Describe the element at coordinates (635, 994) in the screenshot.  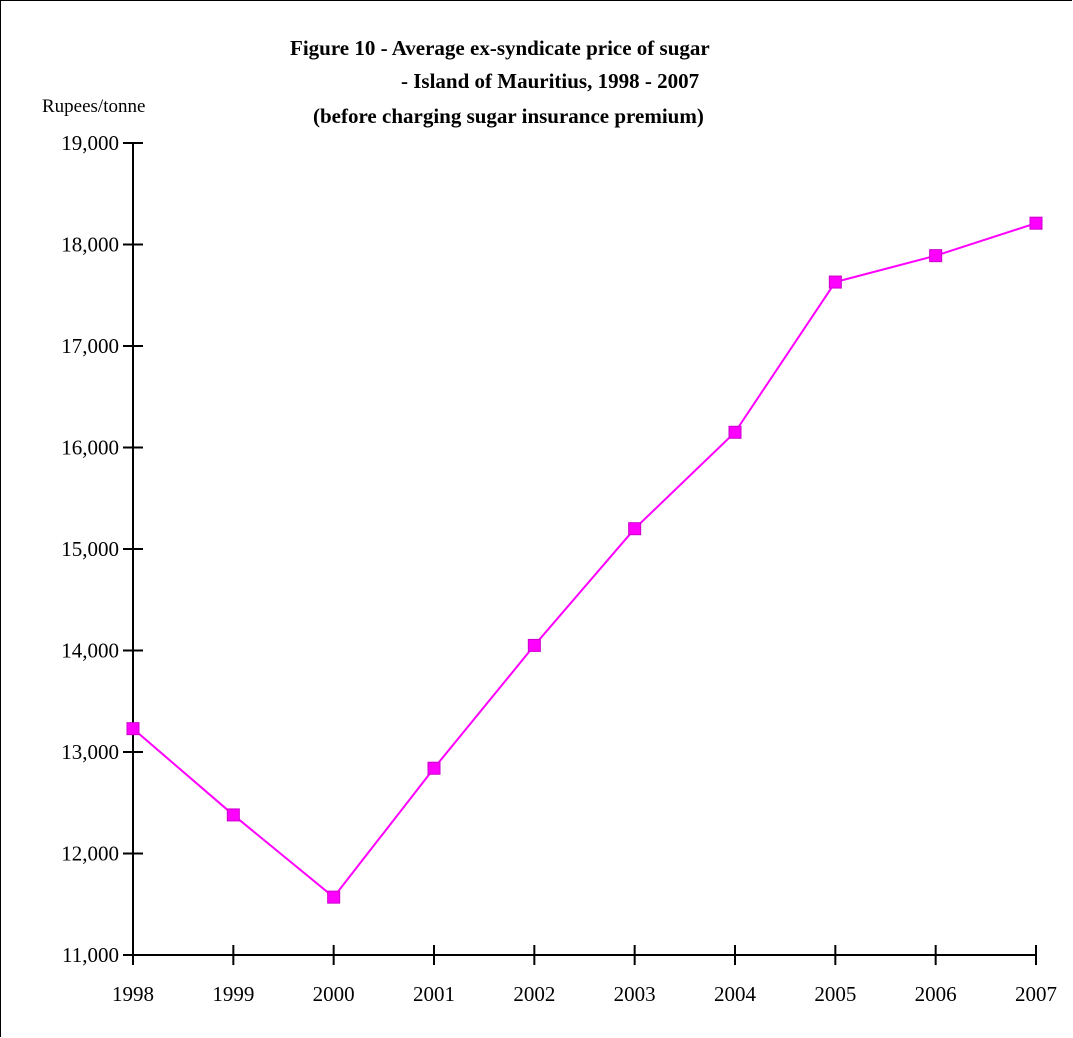
I see `x-tick-label: 2003` at that location.